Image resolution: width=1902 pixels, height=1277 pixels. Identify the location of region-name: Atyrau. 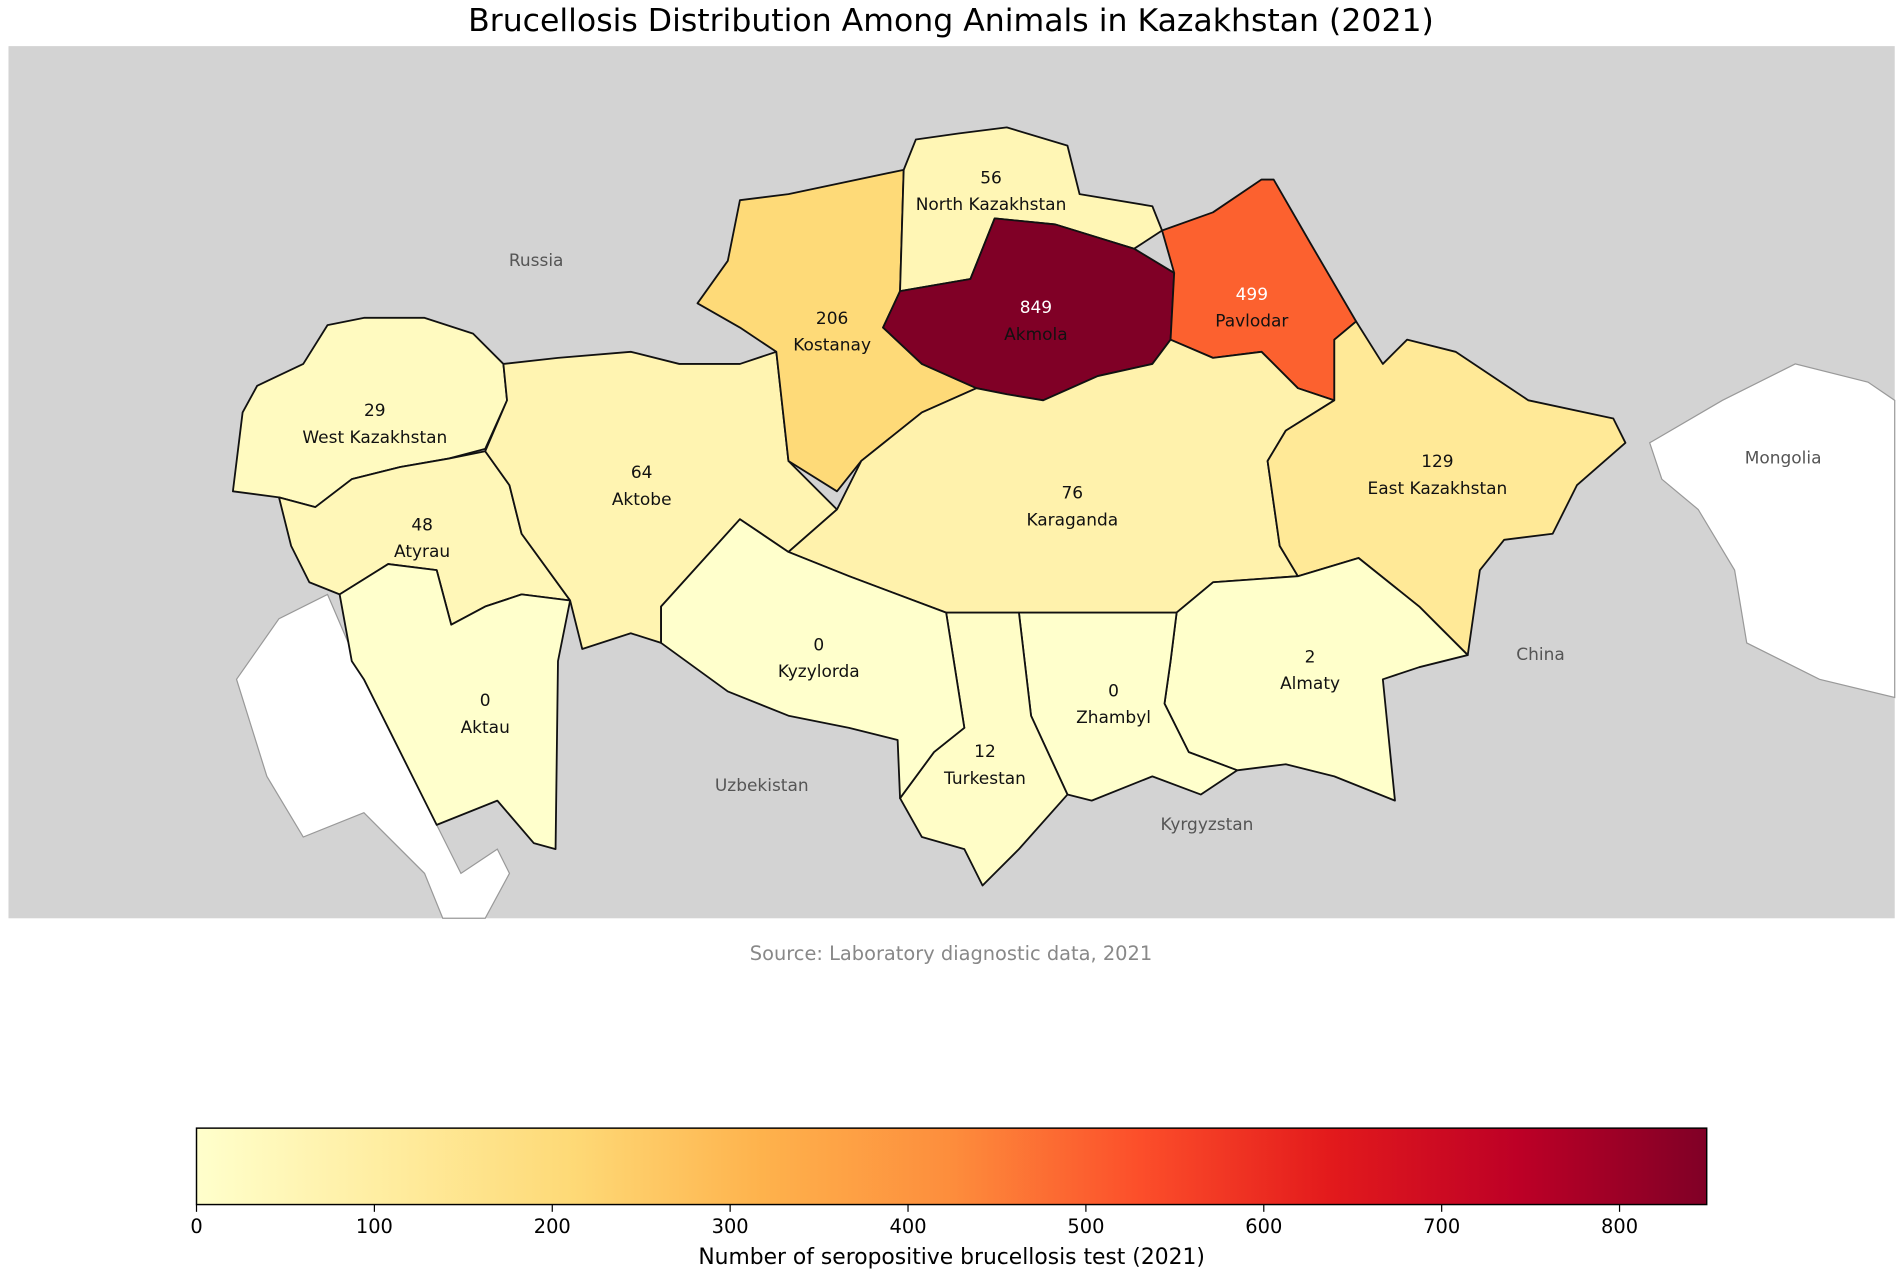
(422, 552).